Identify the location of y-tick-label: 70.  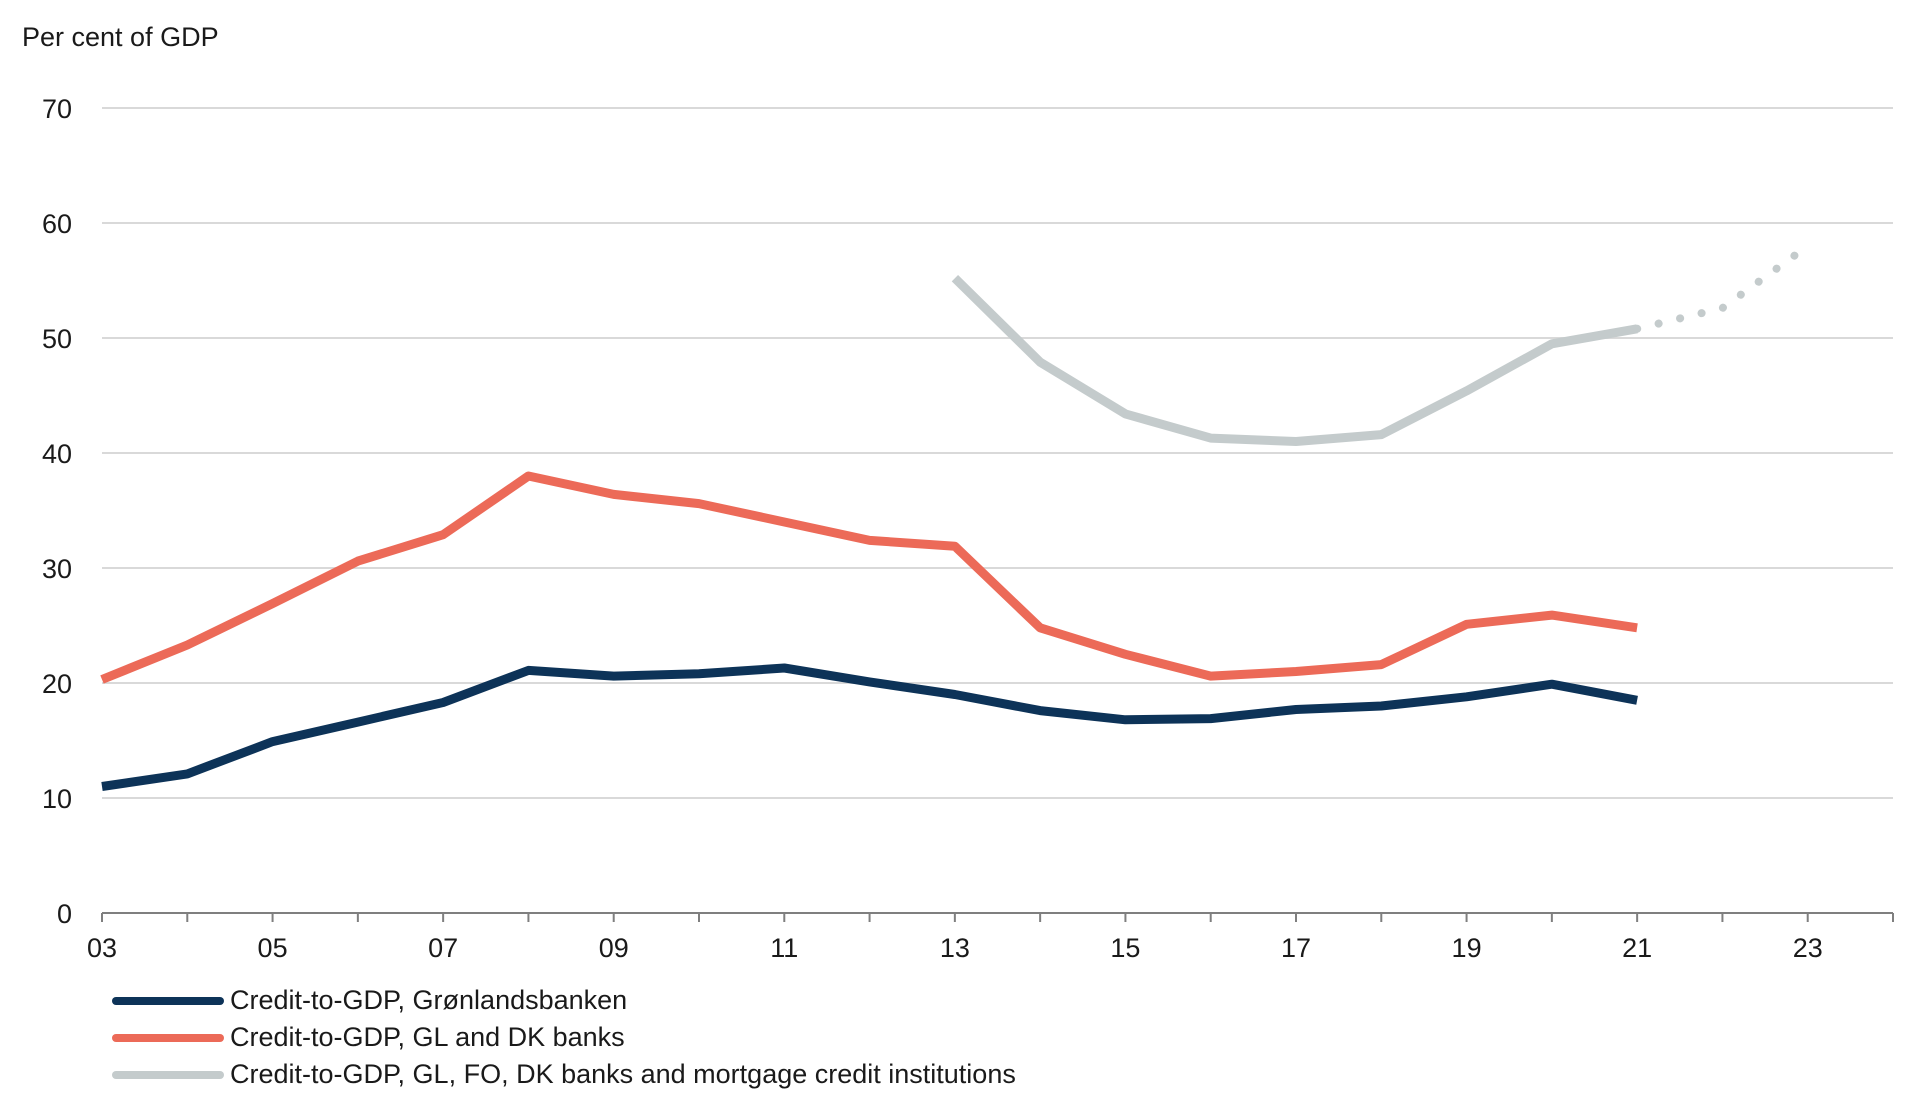
(57, 109).